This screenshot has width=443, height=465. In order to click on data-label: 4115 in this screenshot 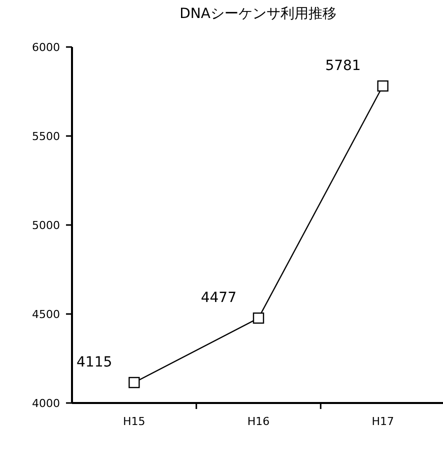, I will do `click(94, 362)`.